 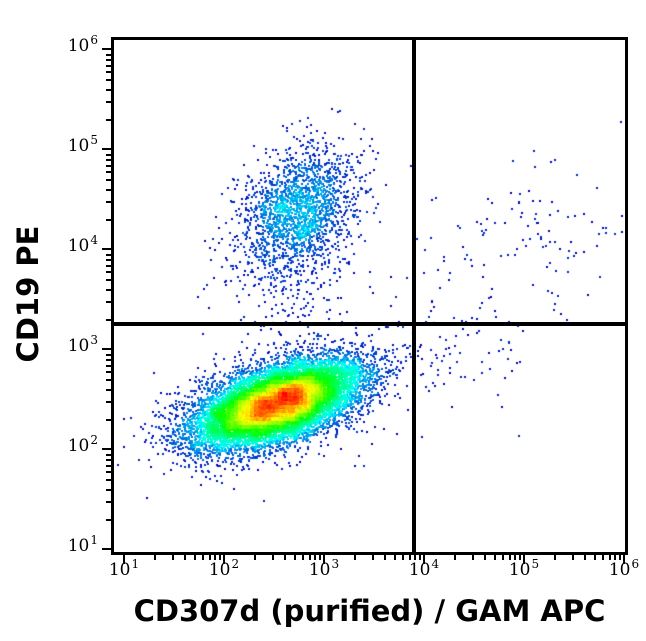 What do you see at coordinates (424, 568) in the screenshot?
I see `x-axis-tick-label: 104` at bounding box center [424, 568].